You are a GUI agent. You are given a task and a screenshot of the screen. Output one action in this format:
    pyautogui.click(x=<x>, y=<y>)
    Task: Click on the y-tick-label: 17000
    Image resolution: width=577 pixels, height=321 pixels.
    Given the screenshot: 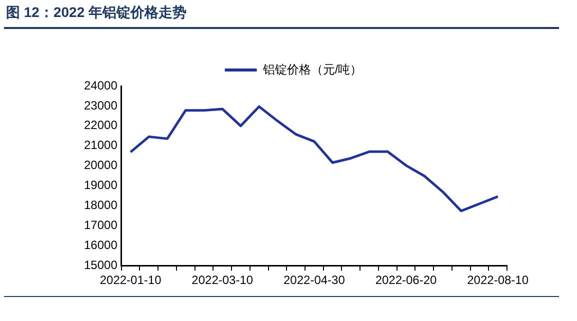 What is the action you would take?
    pyautogui.click(x=101, y=225)
    